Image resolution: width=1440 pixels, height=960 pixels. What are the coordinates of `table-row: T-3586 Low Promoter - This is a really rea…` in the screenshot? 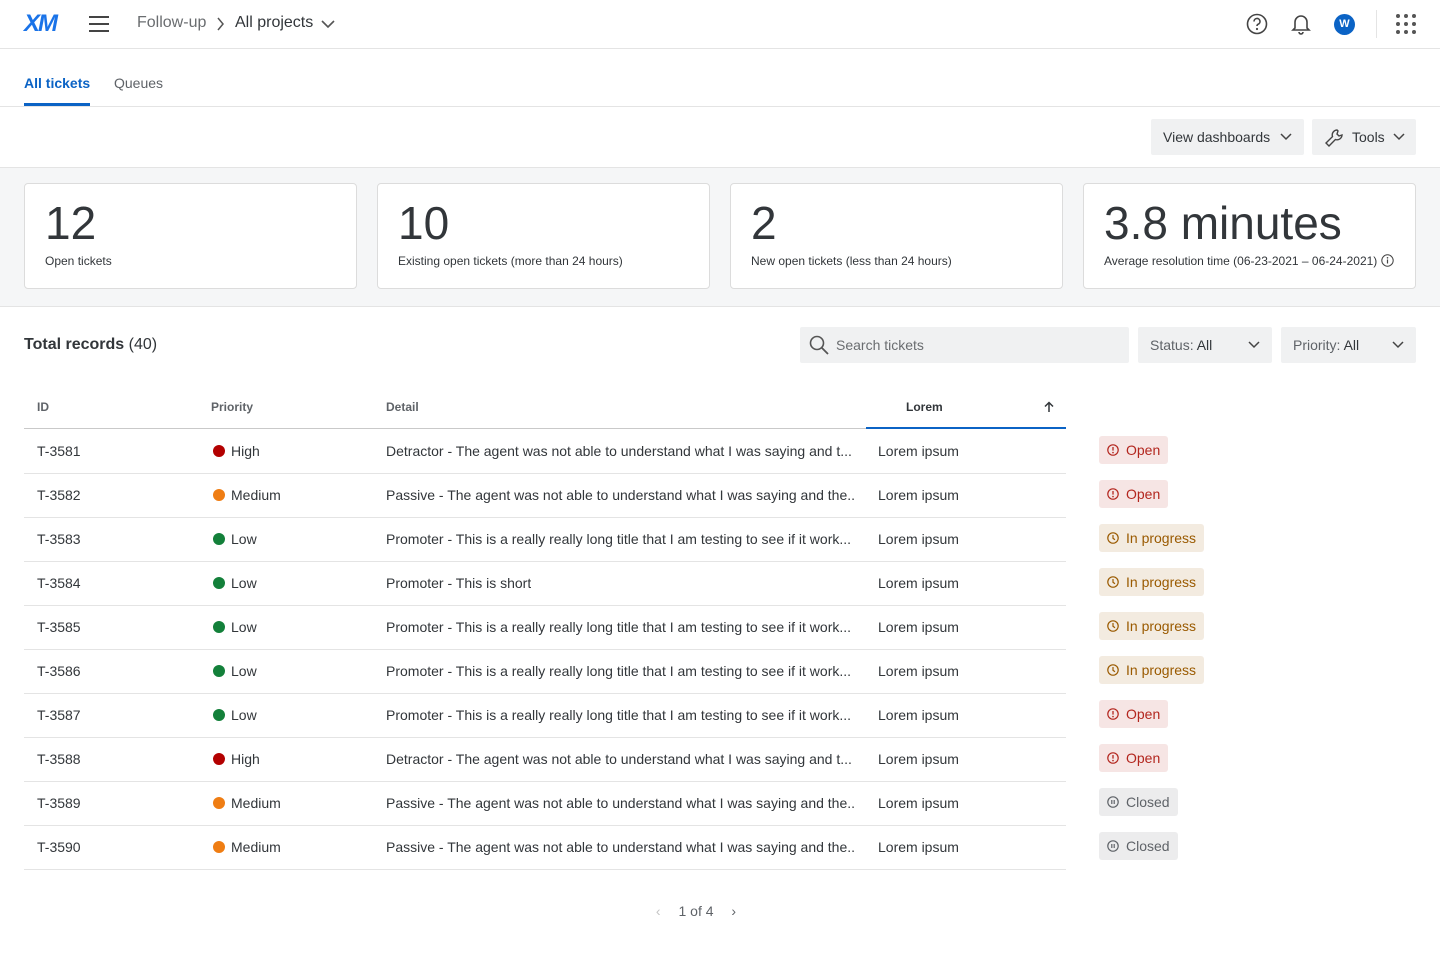 It's located at (545, 671).